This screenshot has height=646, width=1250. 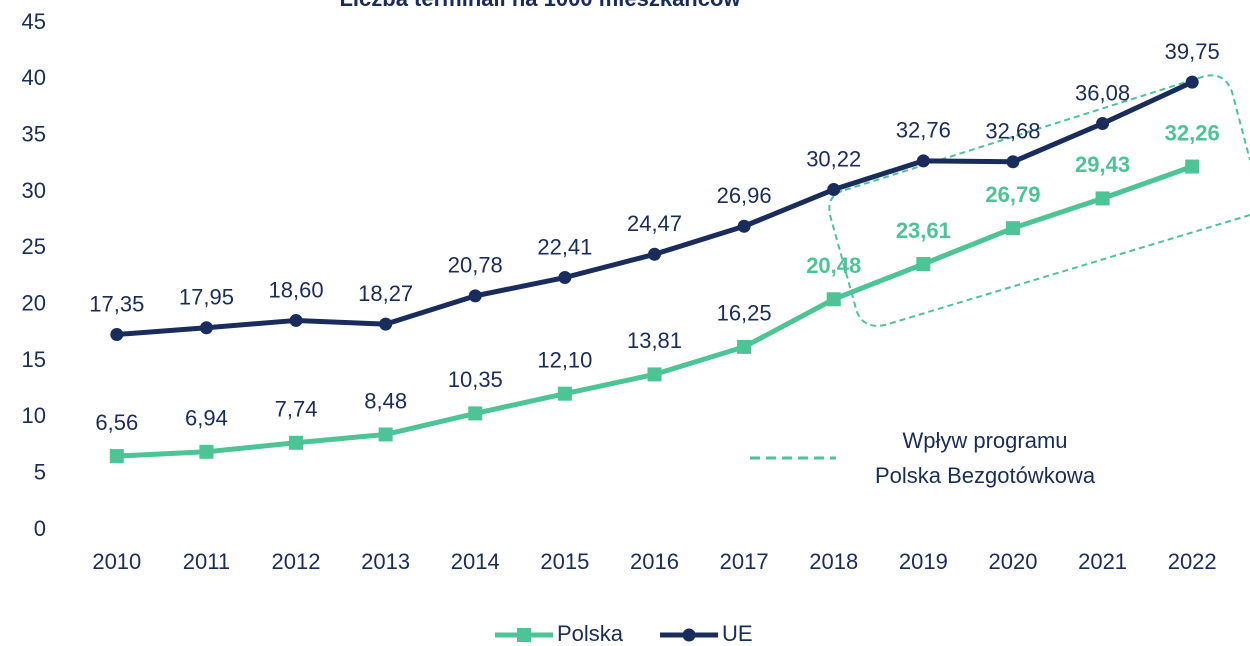 What do you see at coordinates (923, 130) in the screenshot?
I see `data-label: 32,76` at bounding box center [923, 130].